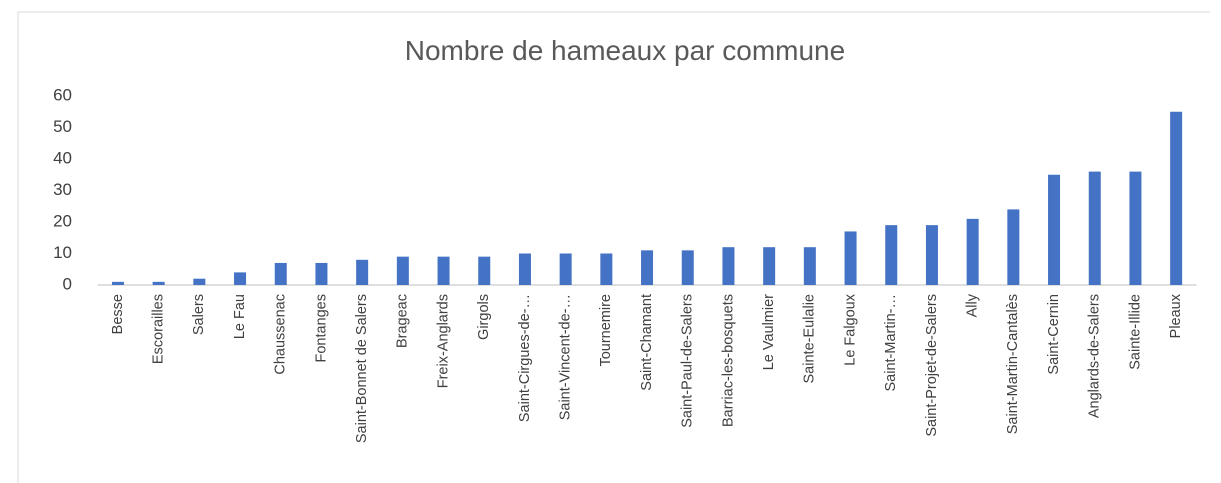 The height and width of the screenshot is (483, 1221). I want to click on x-tick-label: Le Vaulmier, so click(769, 332).